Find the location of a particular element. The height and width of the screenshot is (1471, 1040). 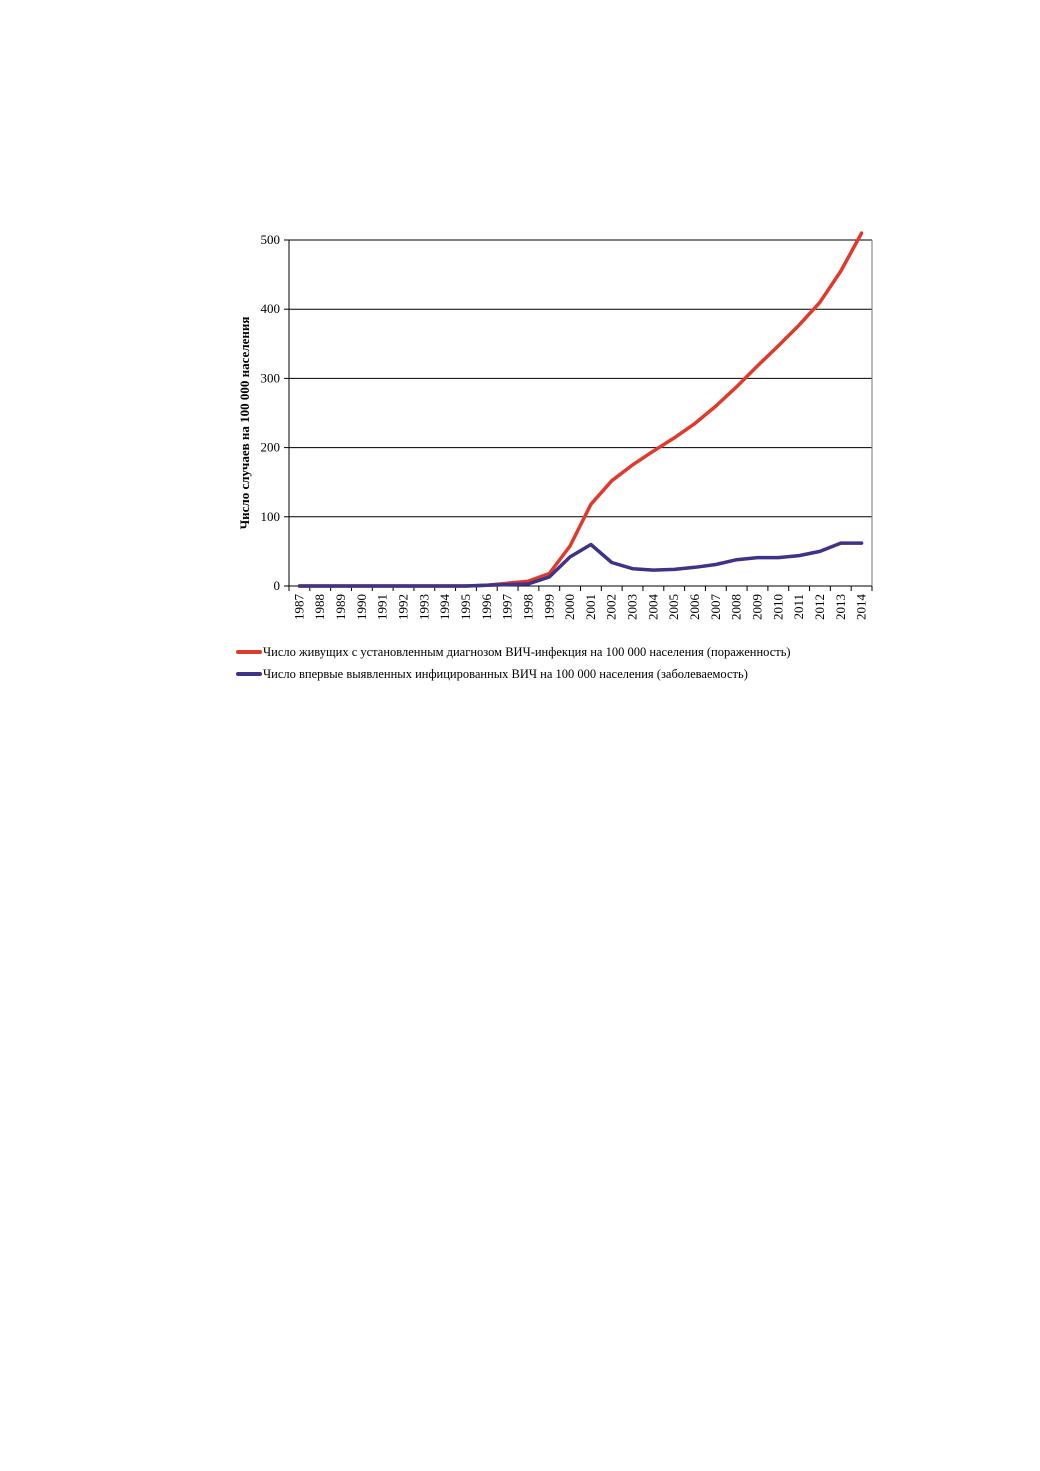

series-lines is located at coordinates (580, 409).